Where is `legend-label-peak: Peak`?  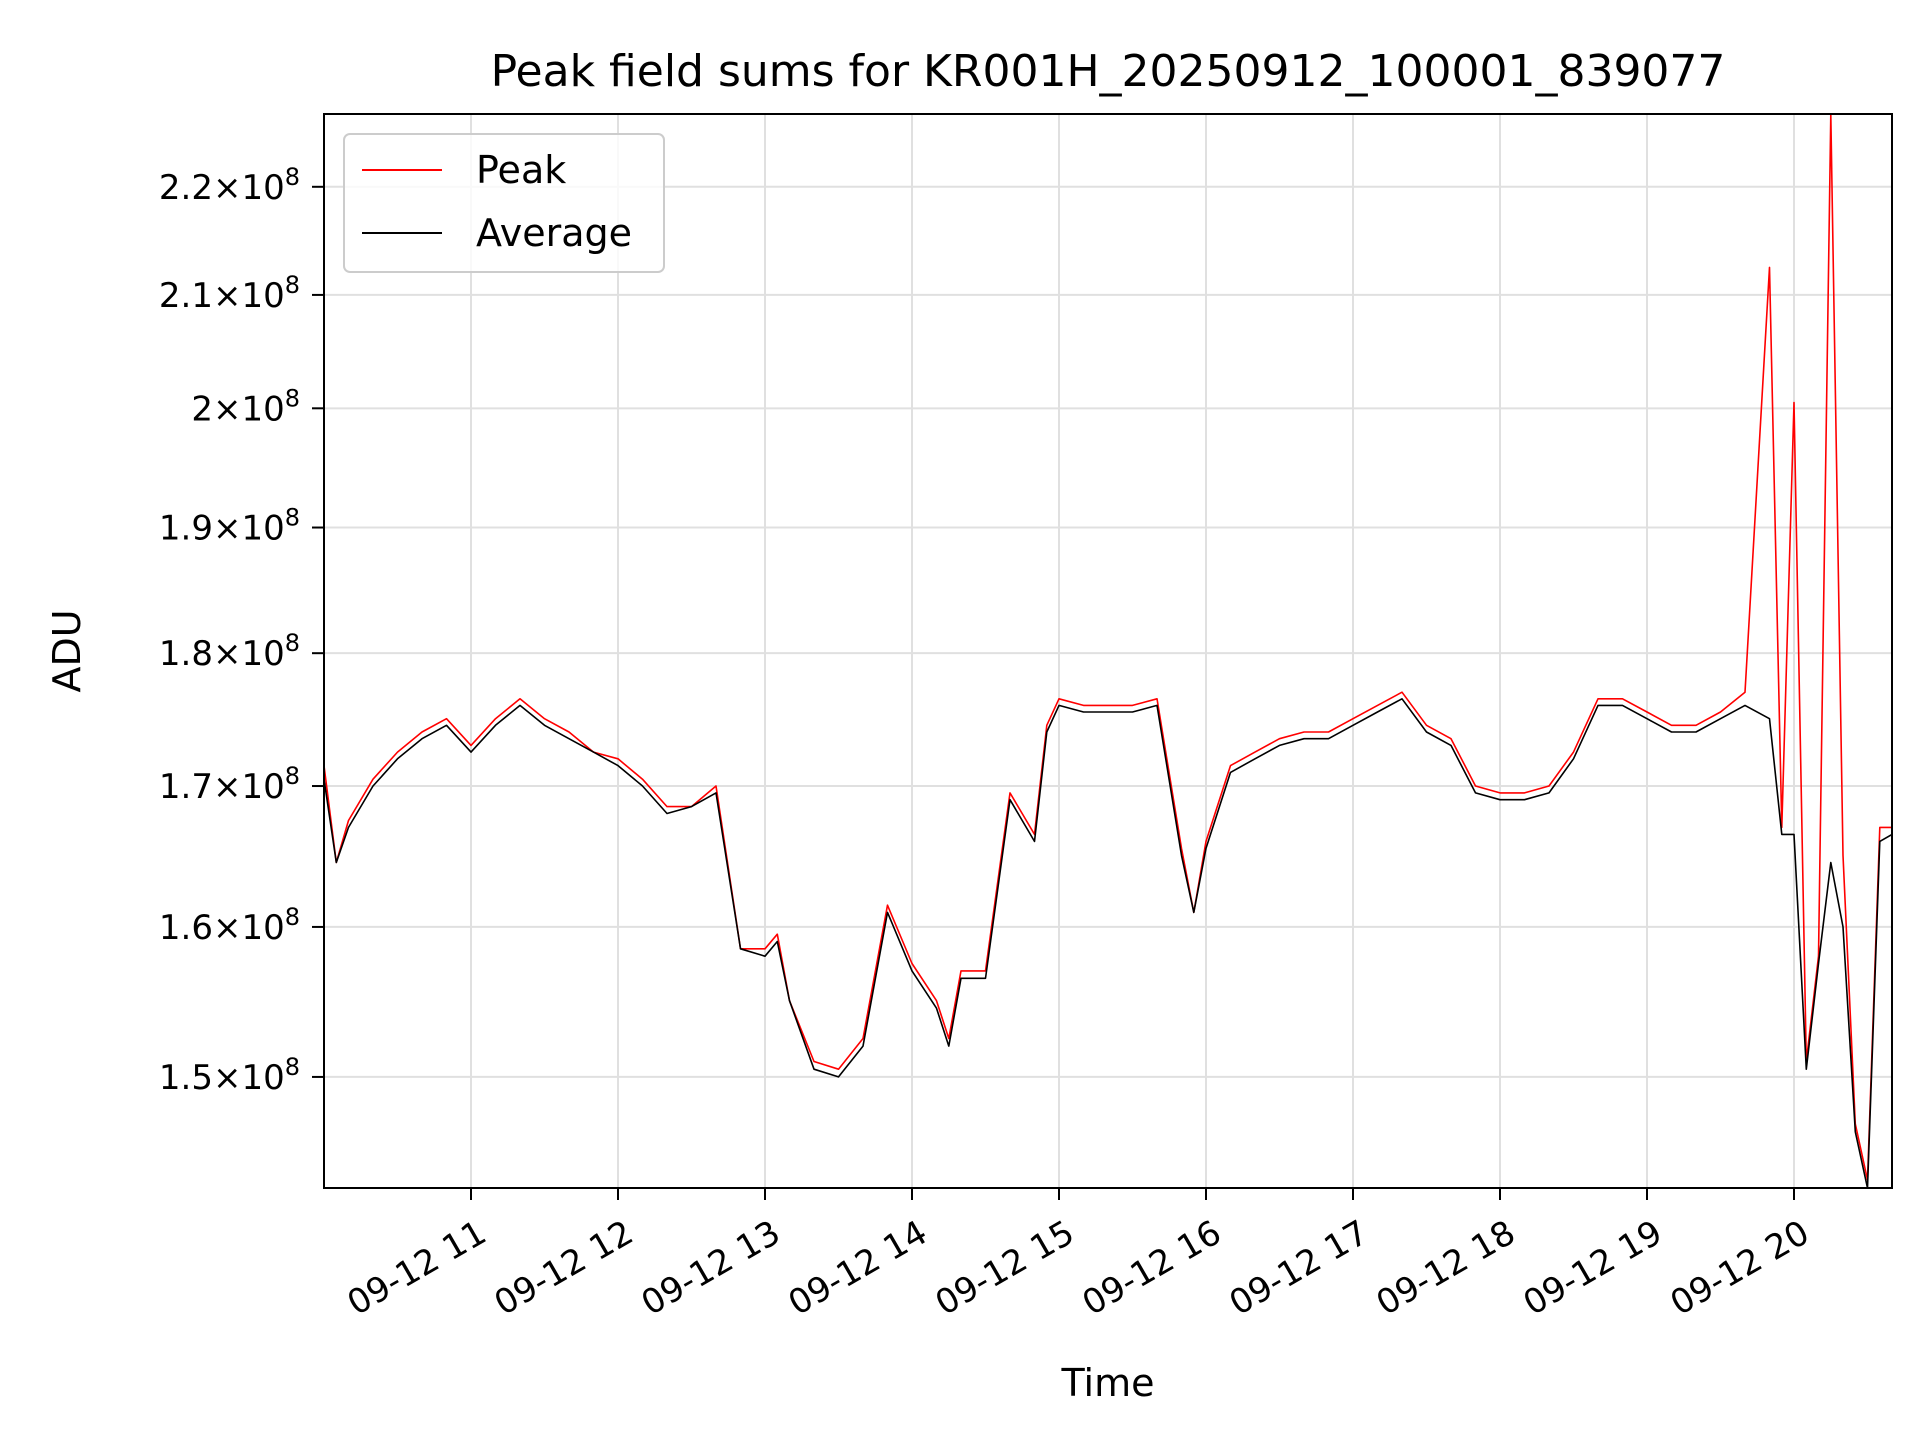
legend-label-peak: Peak is located at coordinates (521, 170).